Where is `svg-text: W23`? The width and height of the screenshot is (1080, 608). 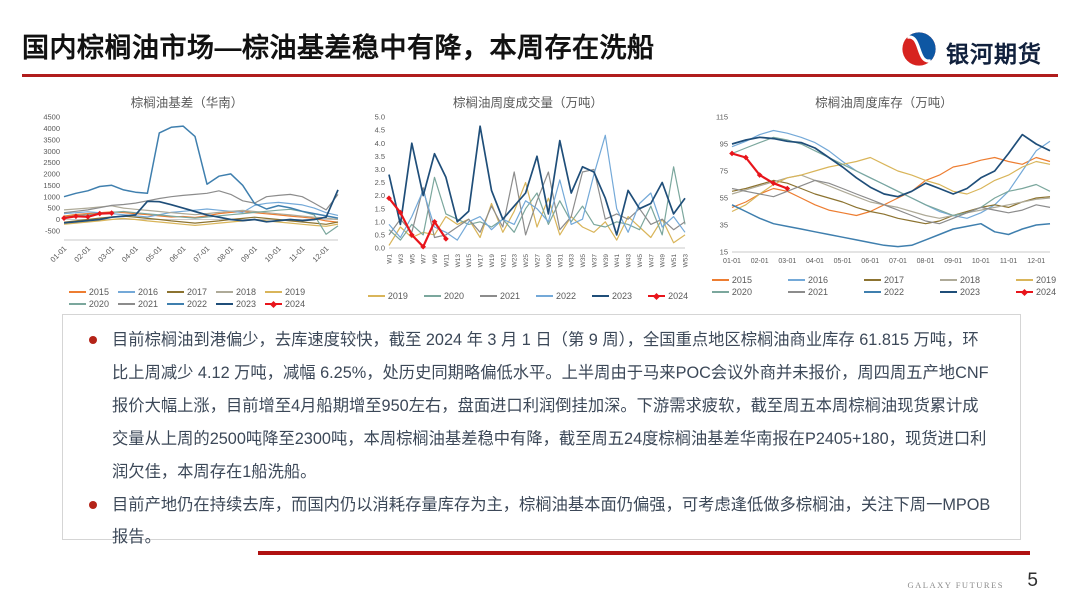
svg-text: W23 is located at coordinates (515, 261).